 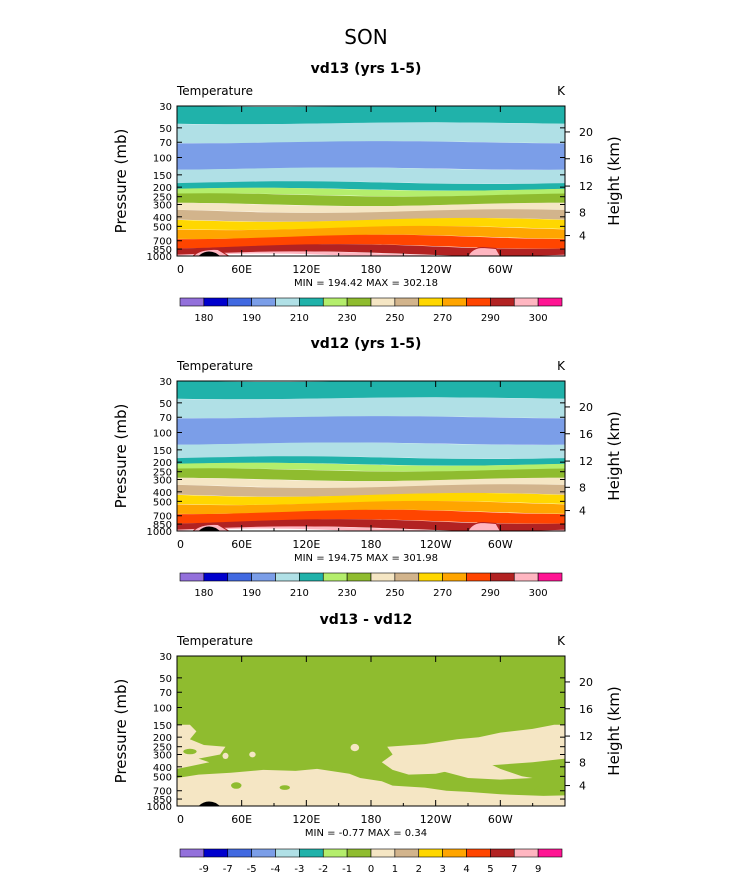 What do you see at coordinates (366, 558) in the screenshot?
I see `min-max-stats: MIN = 194.75 MAX = 301.98` at bounding box center [366, 558].